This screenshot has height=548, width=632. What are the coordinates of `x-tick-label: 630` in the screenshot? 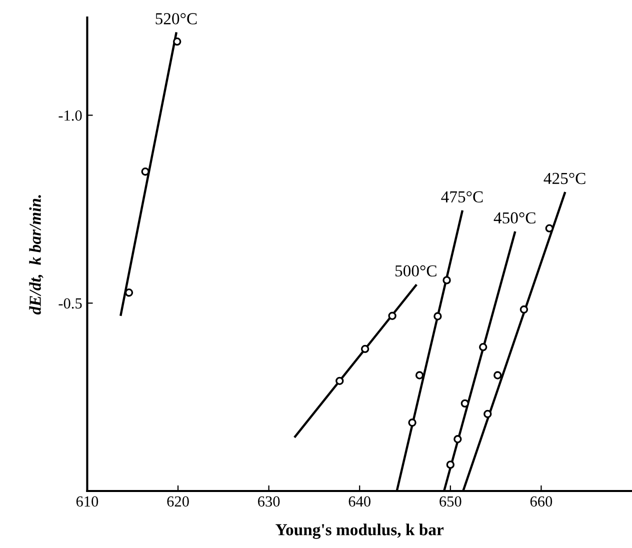 It's located at (269, 501).